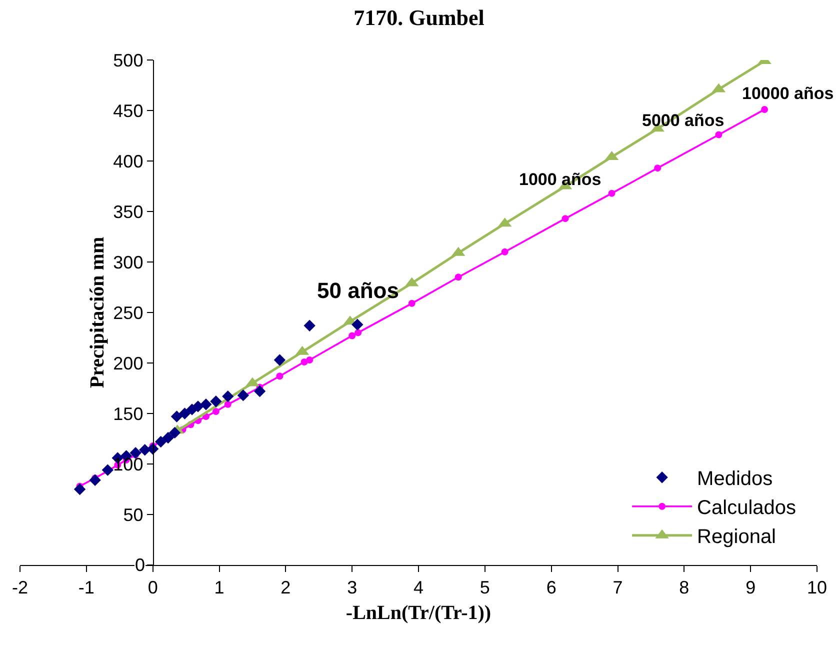  Describe the element at coordinates (20, 588) in the screenshot. I see `x-tick-label: -2` at that location.